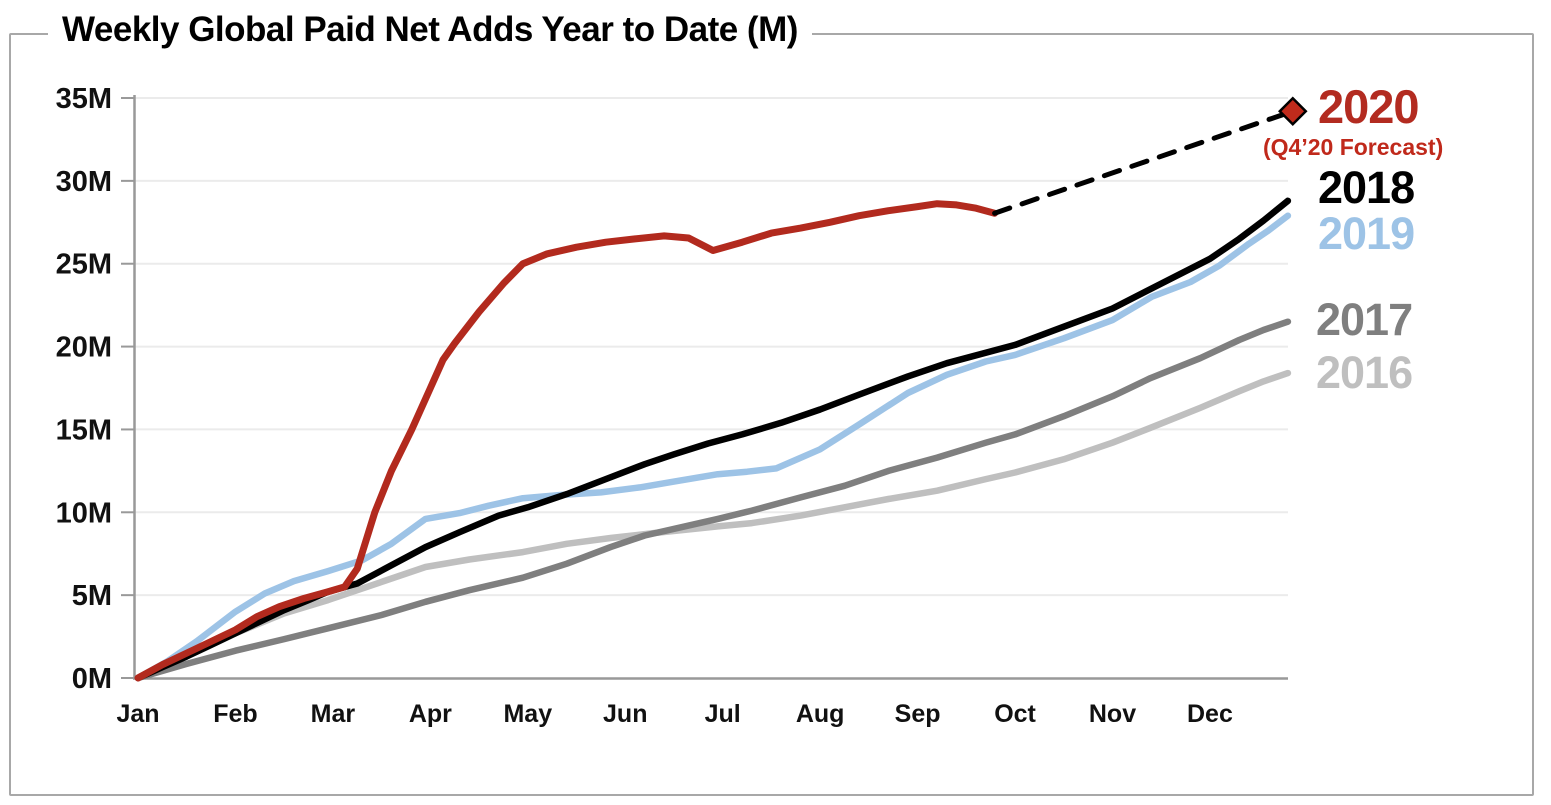 This screenshot has height=805, width=1551. I want to click on y-axis-label-20M: 20M, so click(84, 348).